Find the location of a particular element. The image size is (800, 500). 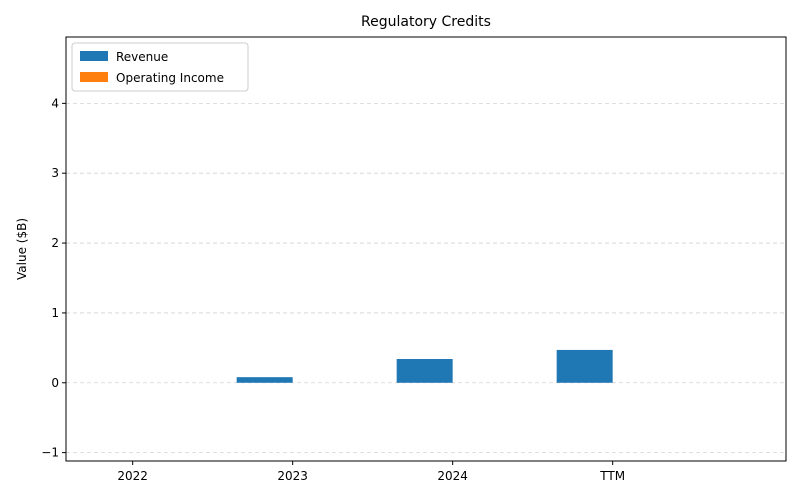

legend-box is located at coordinates (160, 67).